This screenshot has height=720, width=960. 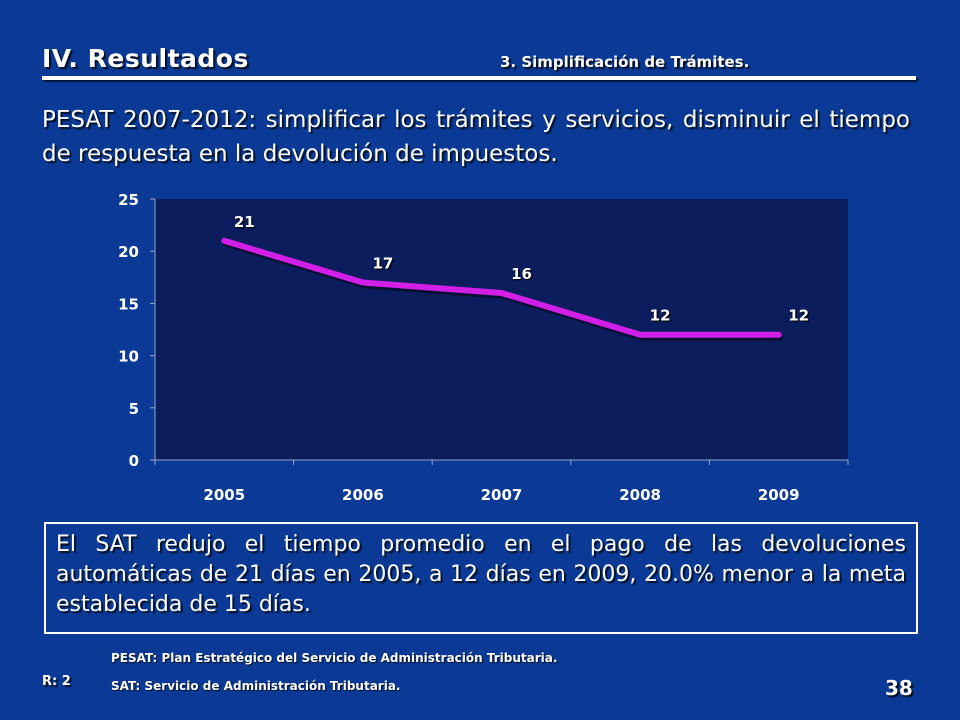 I want to click on data-label-shadow: 21, so click(x=245, y=223).